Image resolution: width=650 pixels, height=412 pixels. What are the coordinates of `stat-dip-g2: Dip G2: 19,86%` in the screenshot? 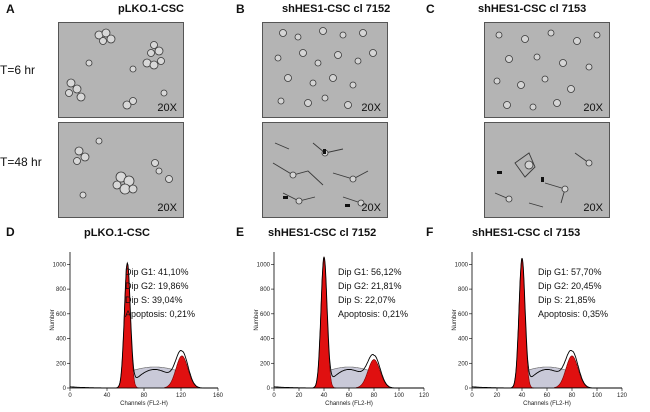 It's located at (157, 286).